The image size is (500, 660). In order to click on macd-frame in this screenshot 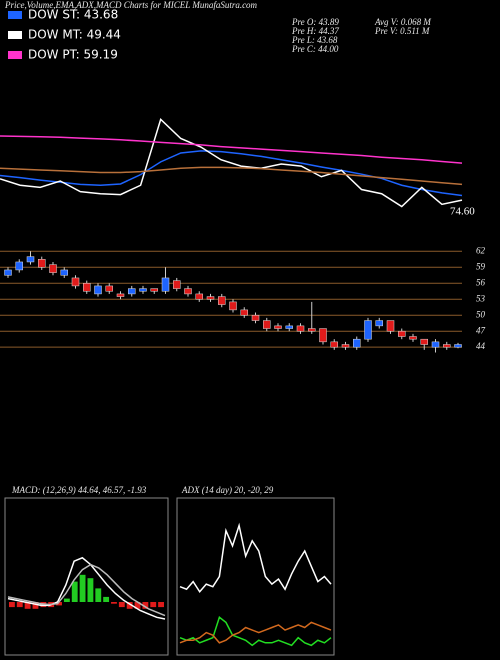, I will do `click(86, 576)`.